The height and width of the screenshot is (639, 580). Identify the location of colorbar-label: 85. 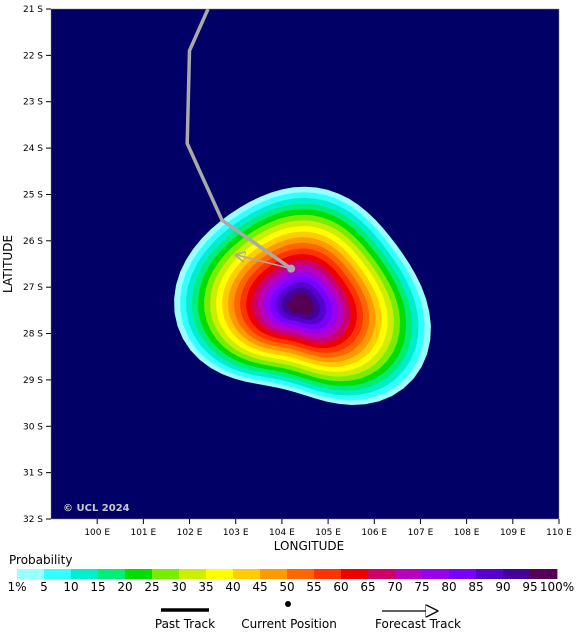
(475, 587).